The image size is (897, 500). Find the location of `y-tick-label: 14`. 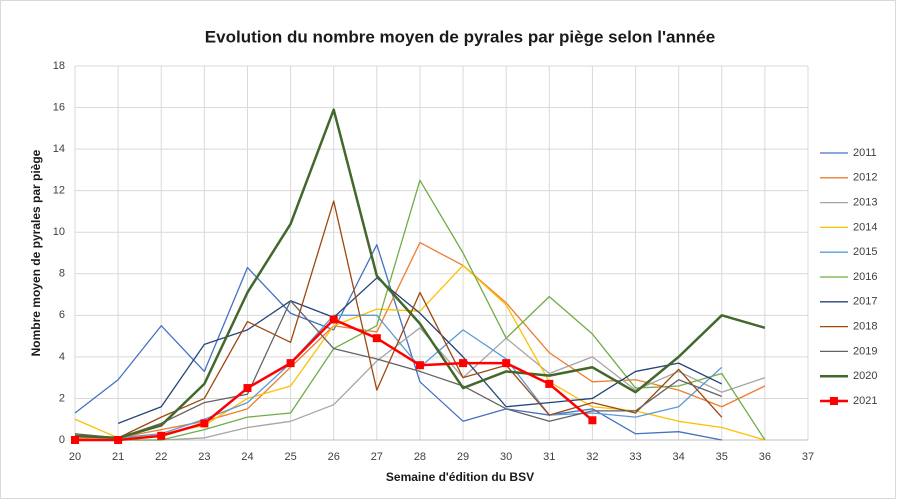

y-tick-label: 14 is located at coordinates (59, 149).